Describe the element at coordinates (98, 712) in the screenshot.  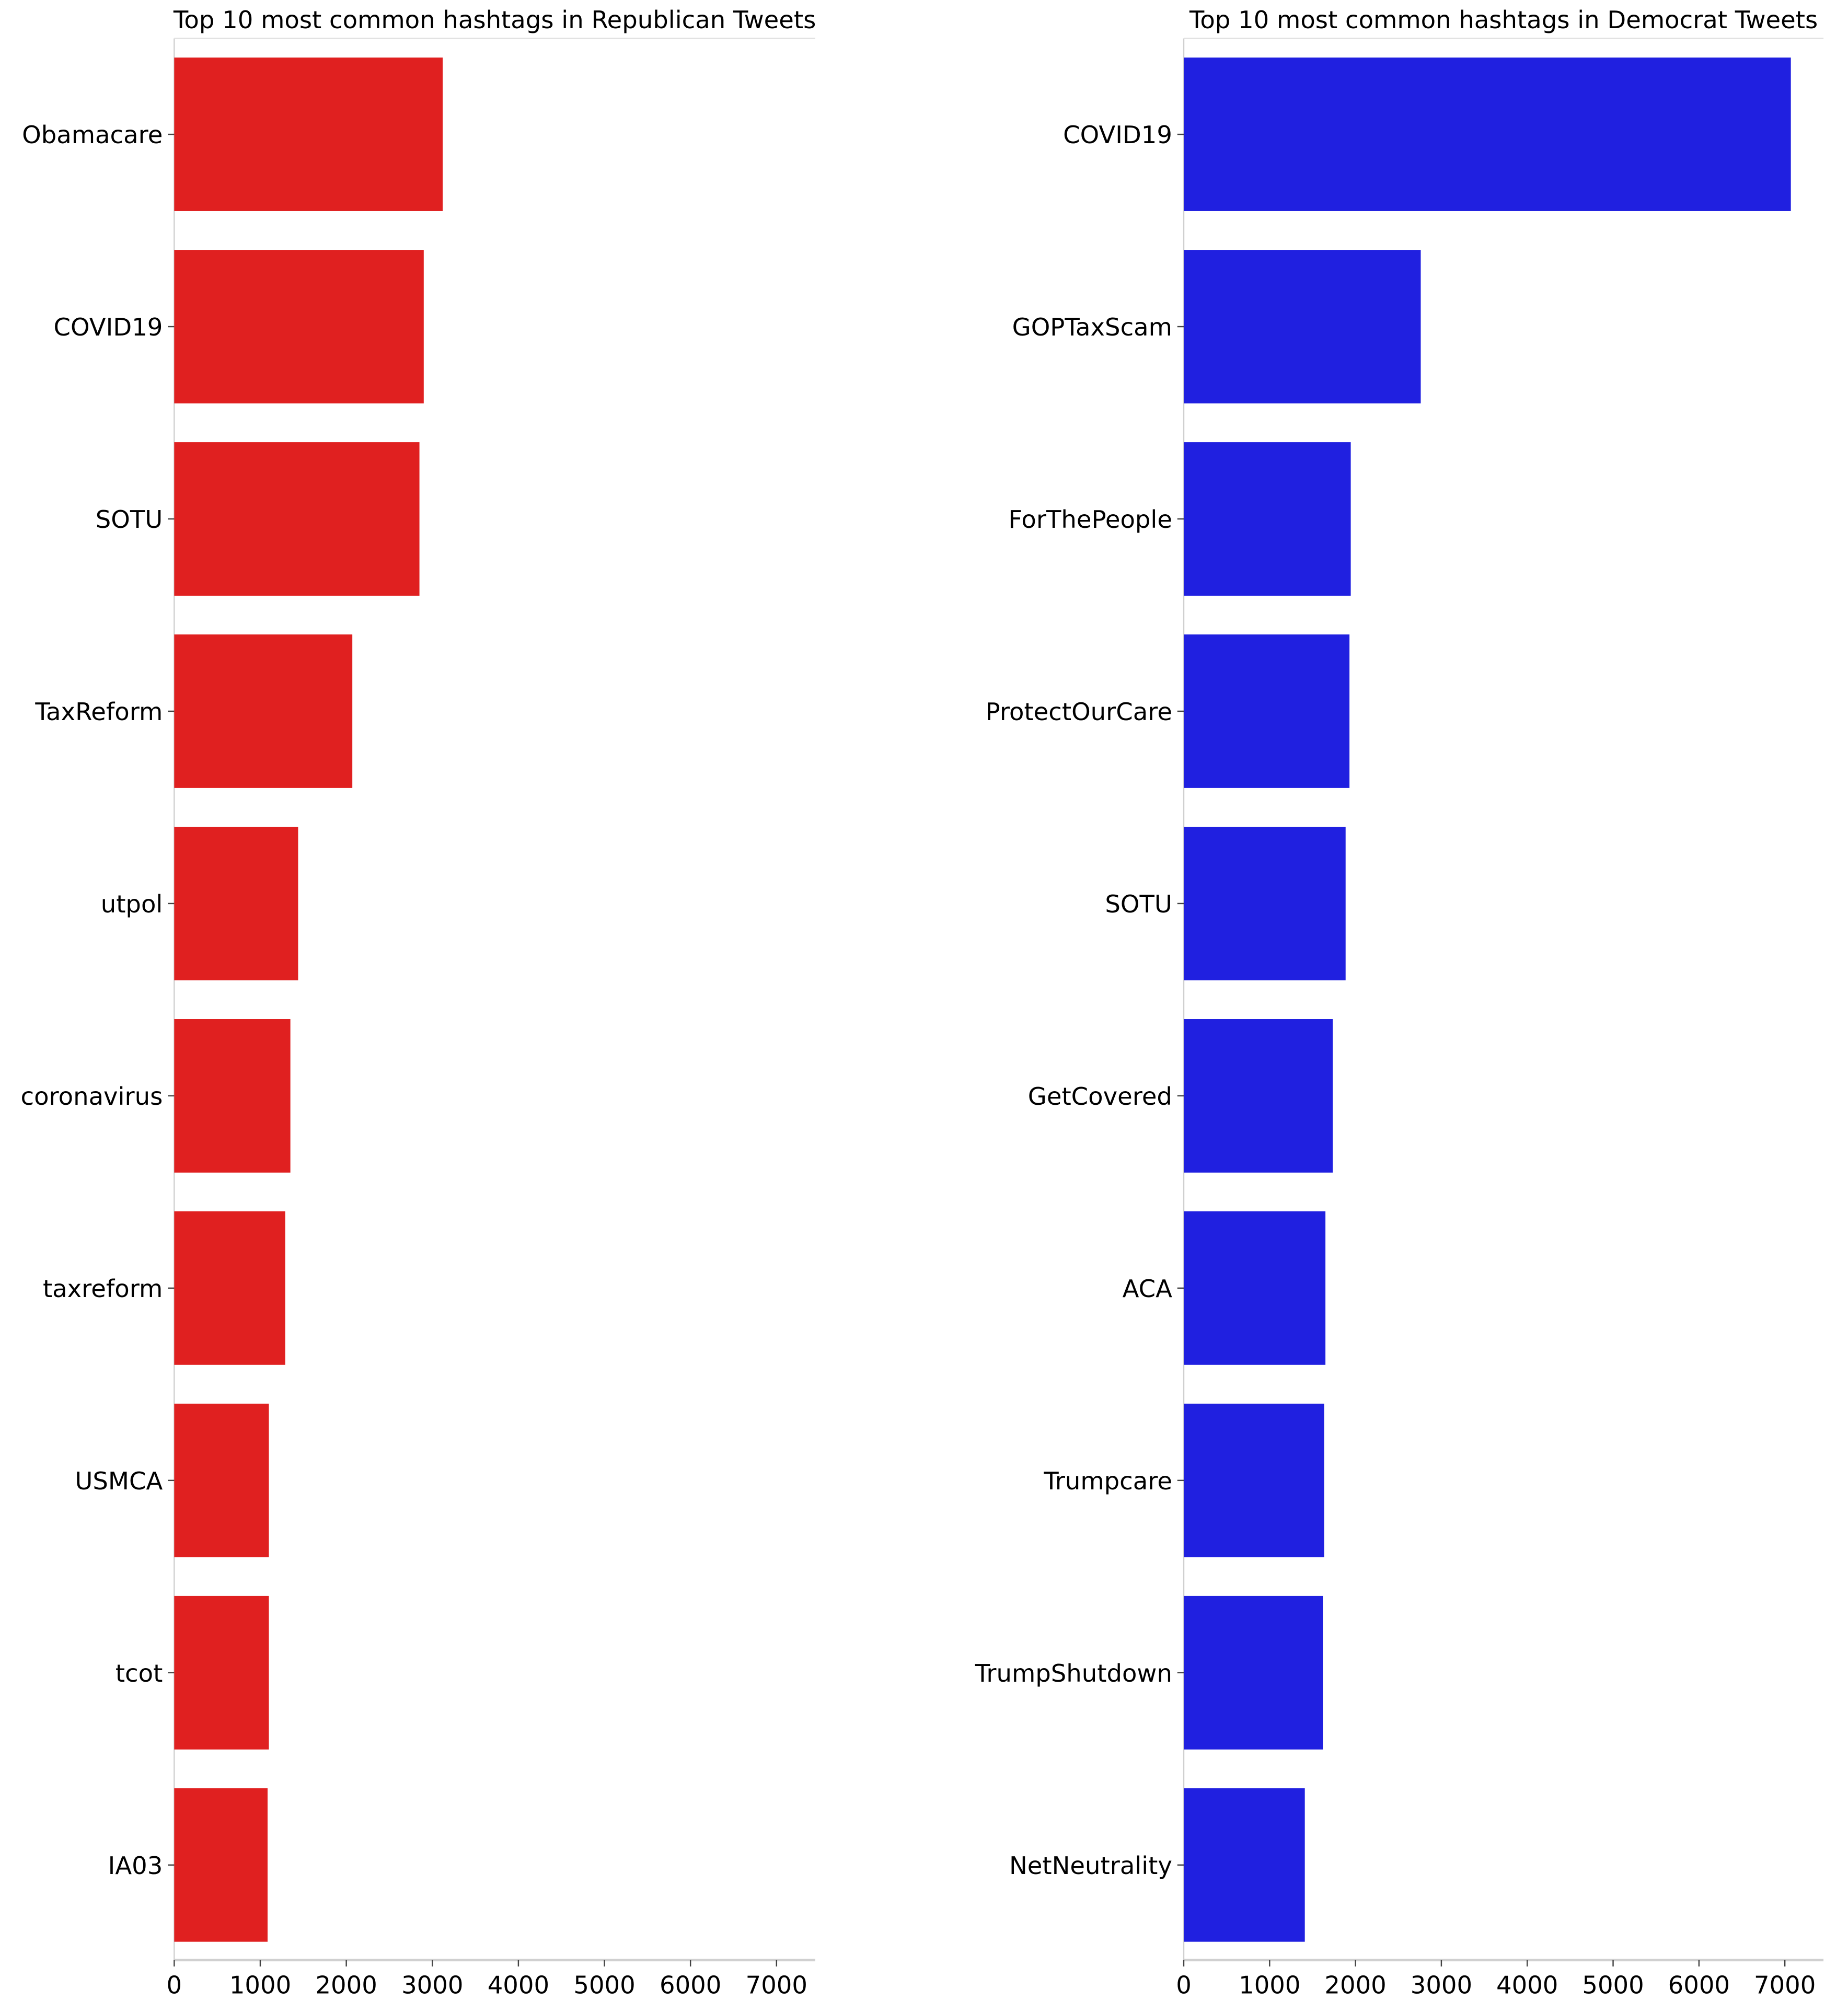
I see `y-tick-label: TaxReform` at that location.